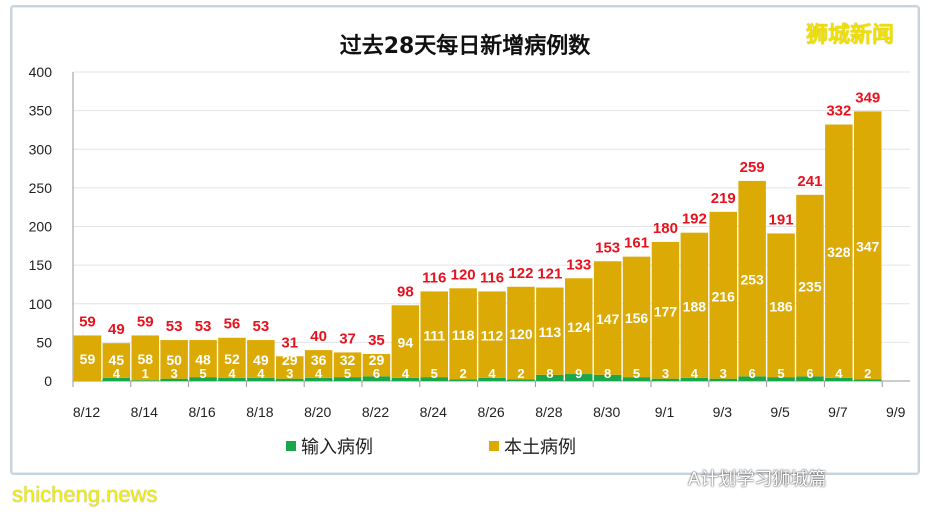 The height and width of the screenshot is (516, 926). Describe the element at coordinates (433, 412) in the screenshot. I see `x-tick-label: 8/24` at that location.